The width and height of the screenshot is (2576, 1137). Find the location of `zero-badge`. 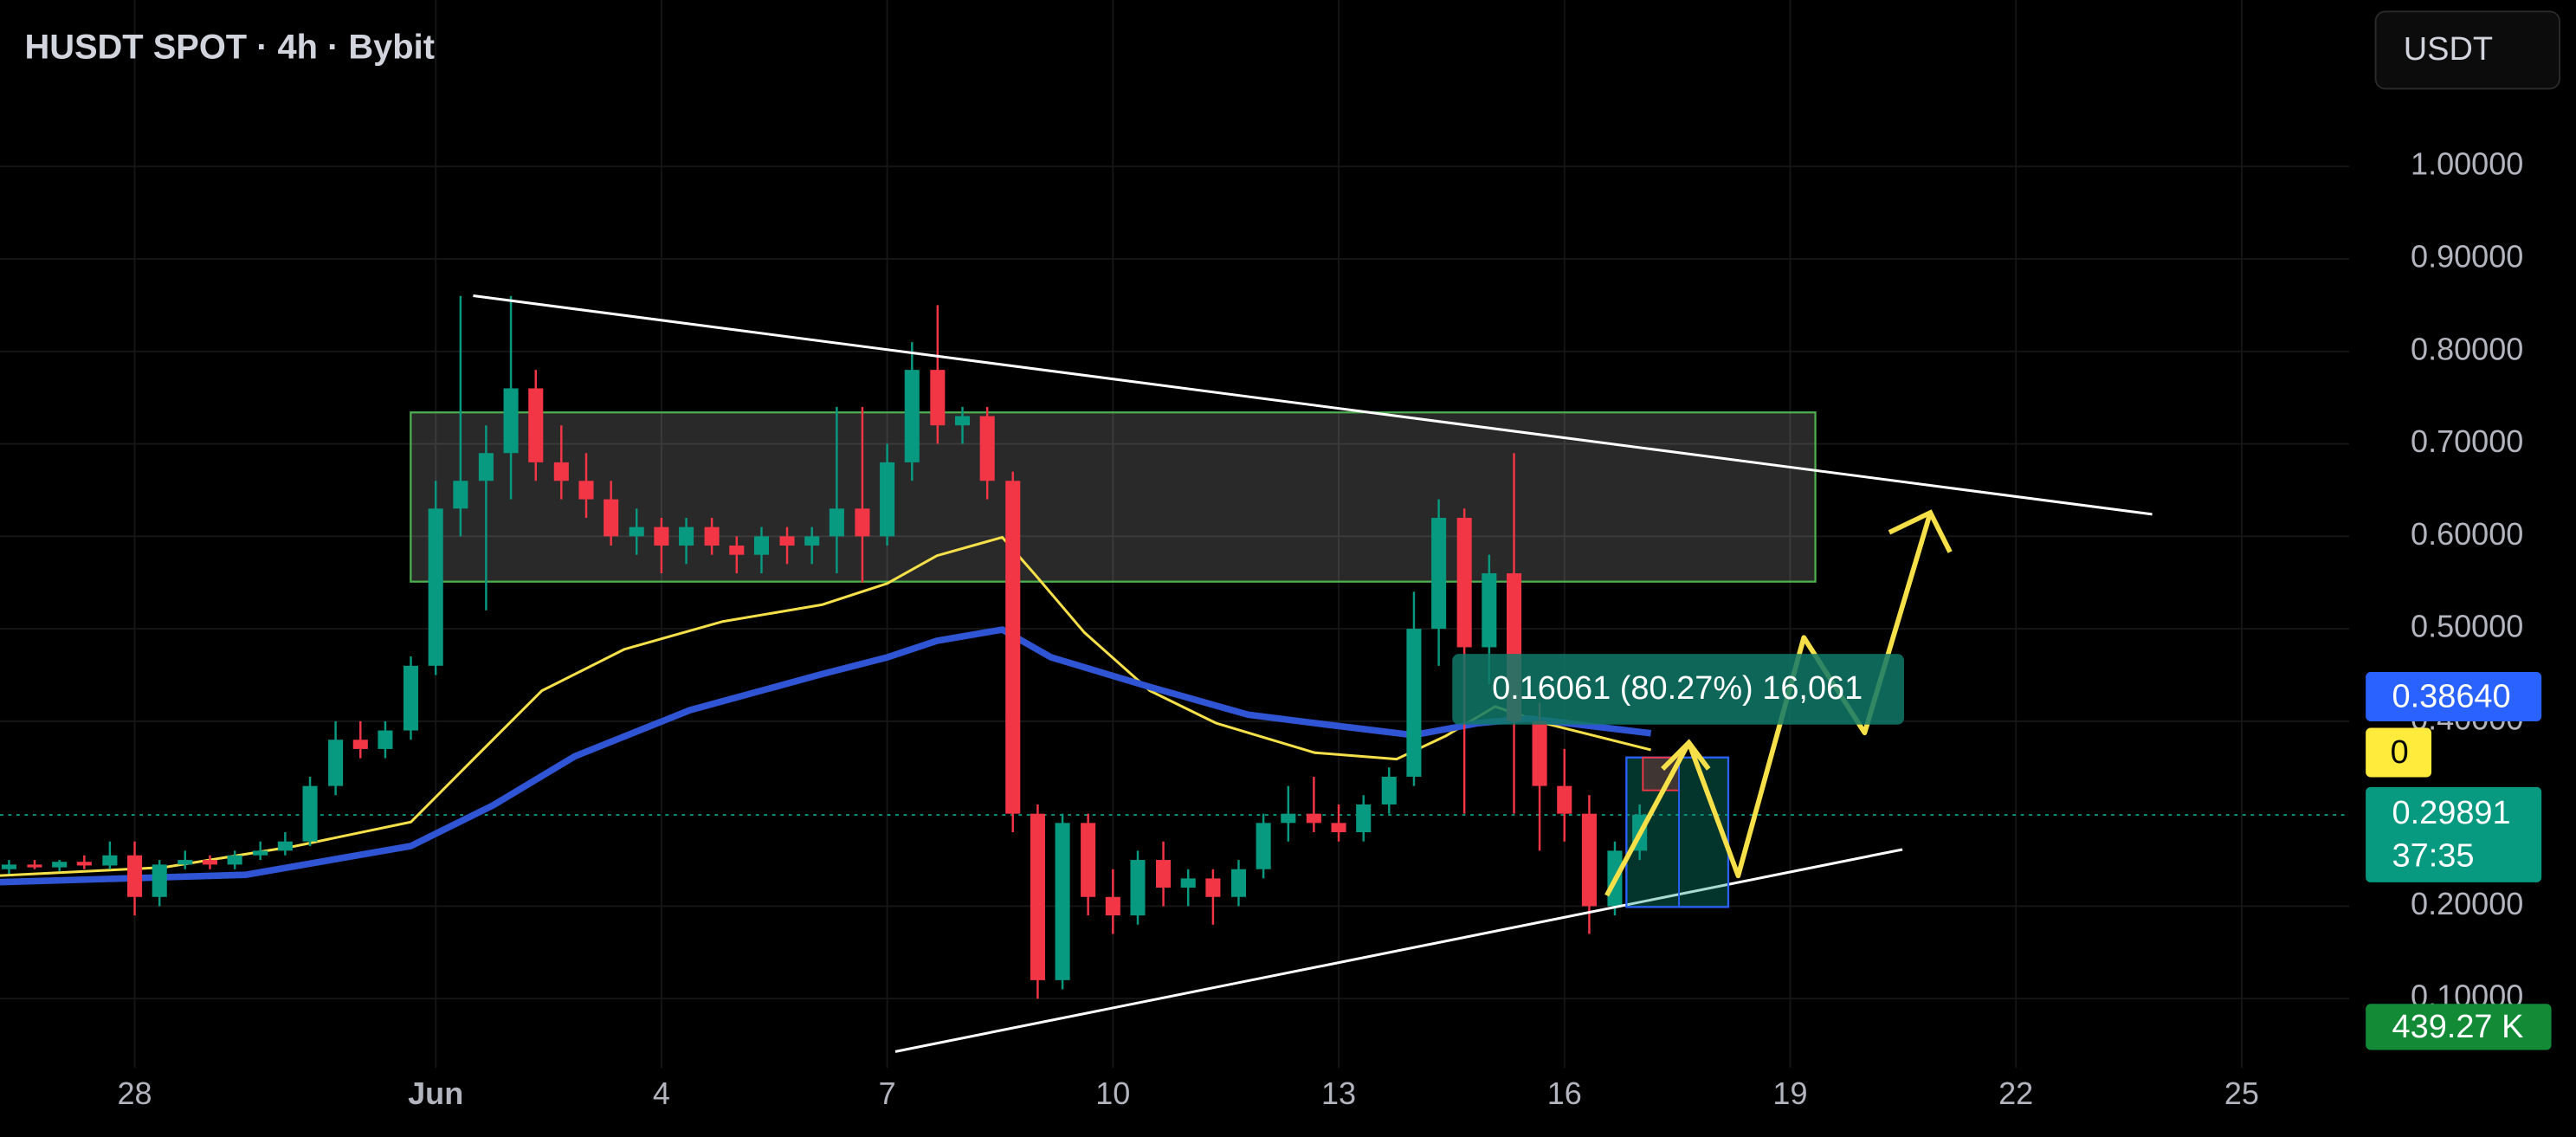

zero-badge is located at coordinates (2399, 752).